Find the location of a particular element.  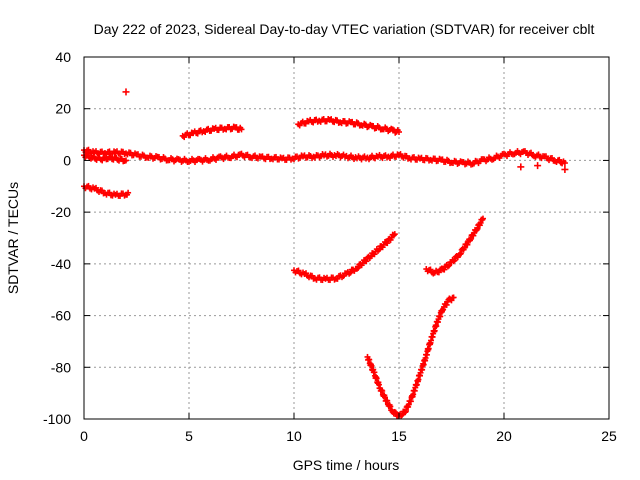

x-tick-label: 25 is located at coordinates (609, 436).